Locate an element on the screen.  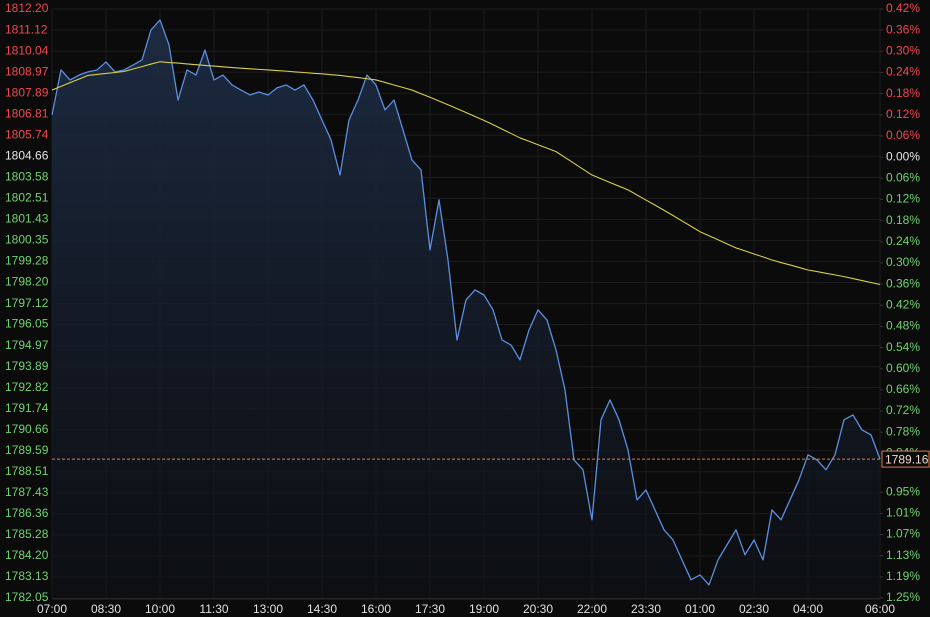
y-tick-label: 1789.59 is located at coordinates (27, 450).